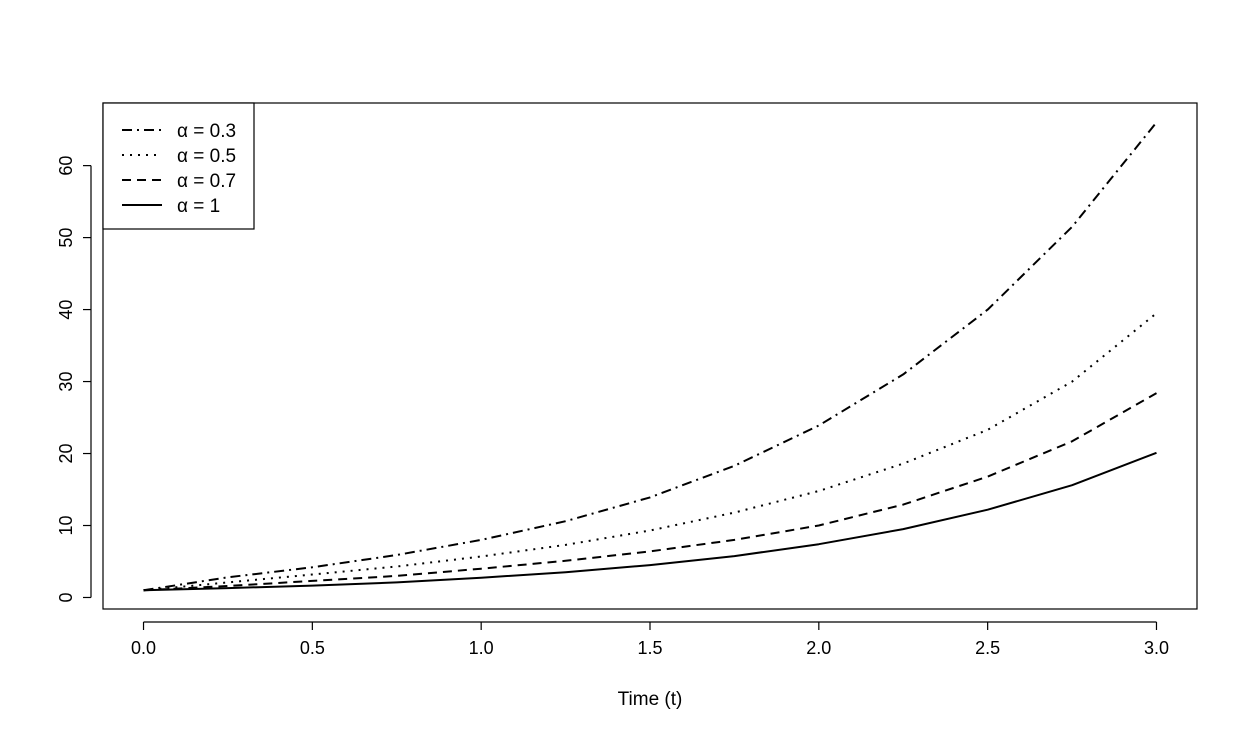 The image size is (1250, 743). What do you see at coordinates (66, 382) in the screenshot?
I see `y-tick-label: 30` at bounding box center [66, 382].